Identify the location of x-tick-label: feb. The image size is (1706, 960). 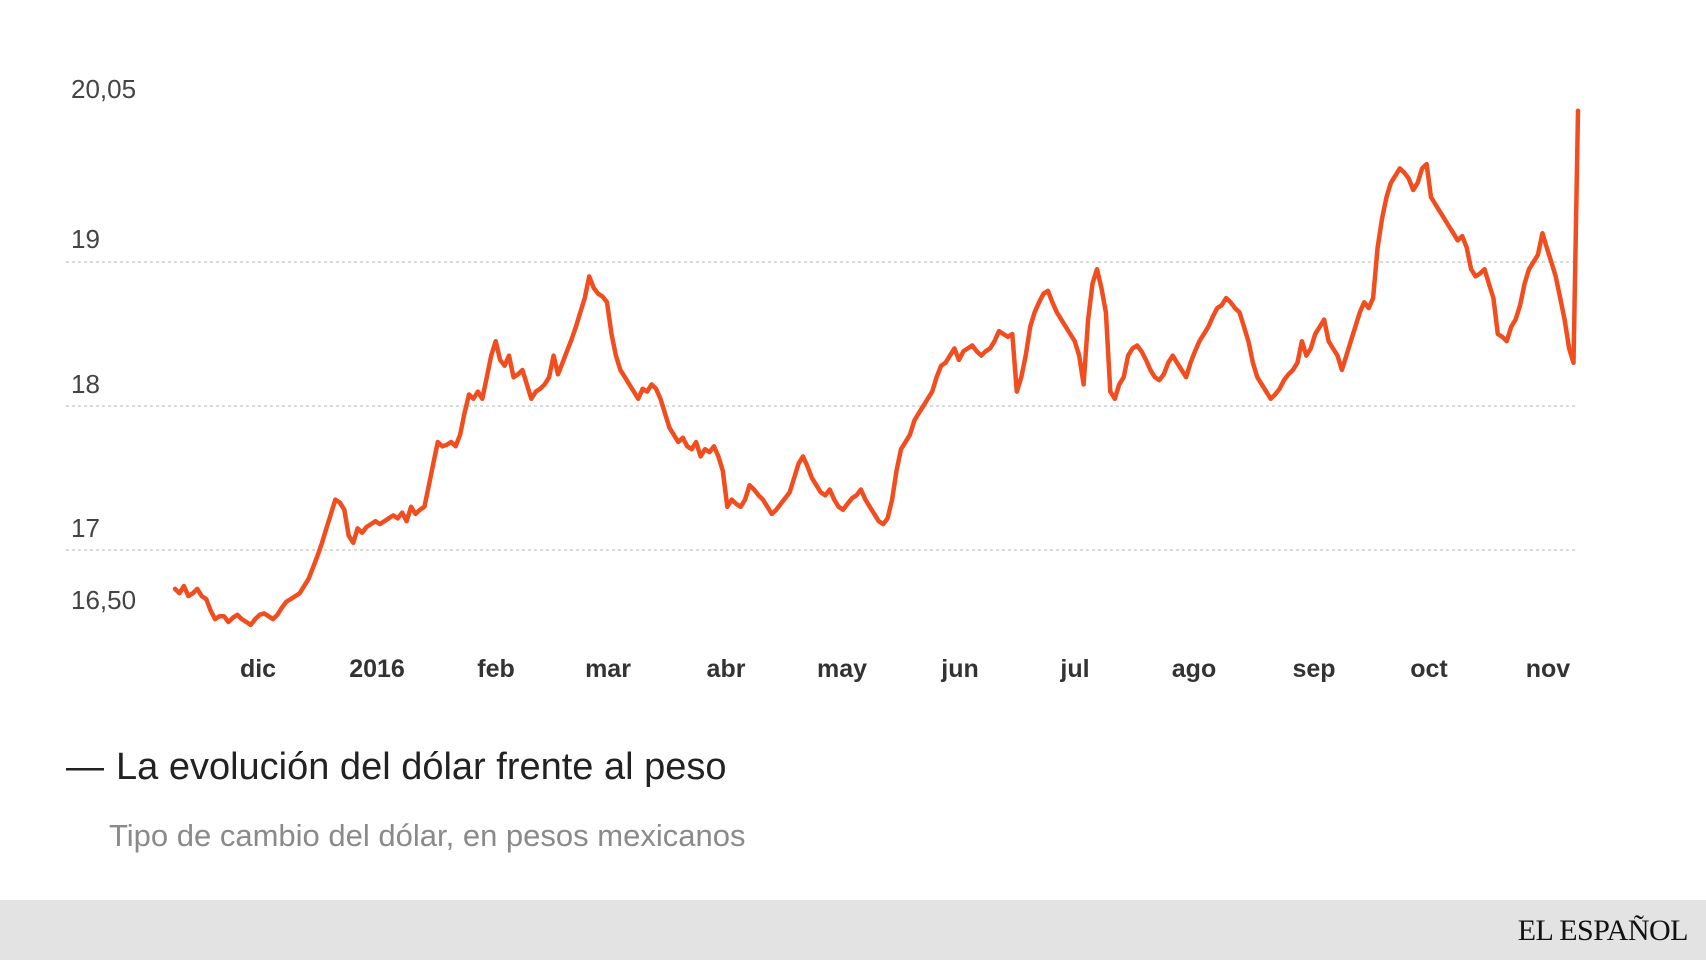
(496, 669).